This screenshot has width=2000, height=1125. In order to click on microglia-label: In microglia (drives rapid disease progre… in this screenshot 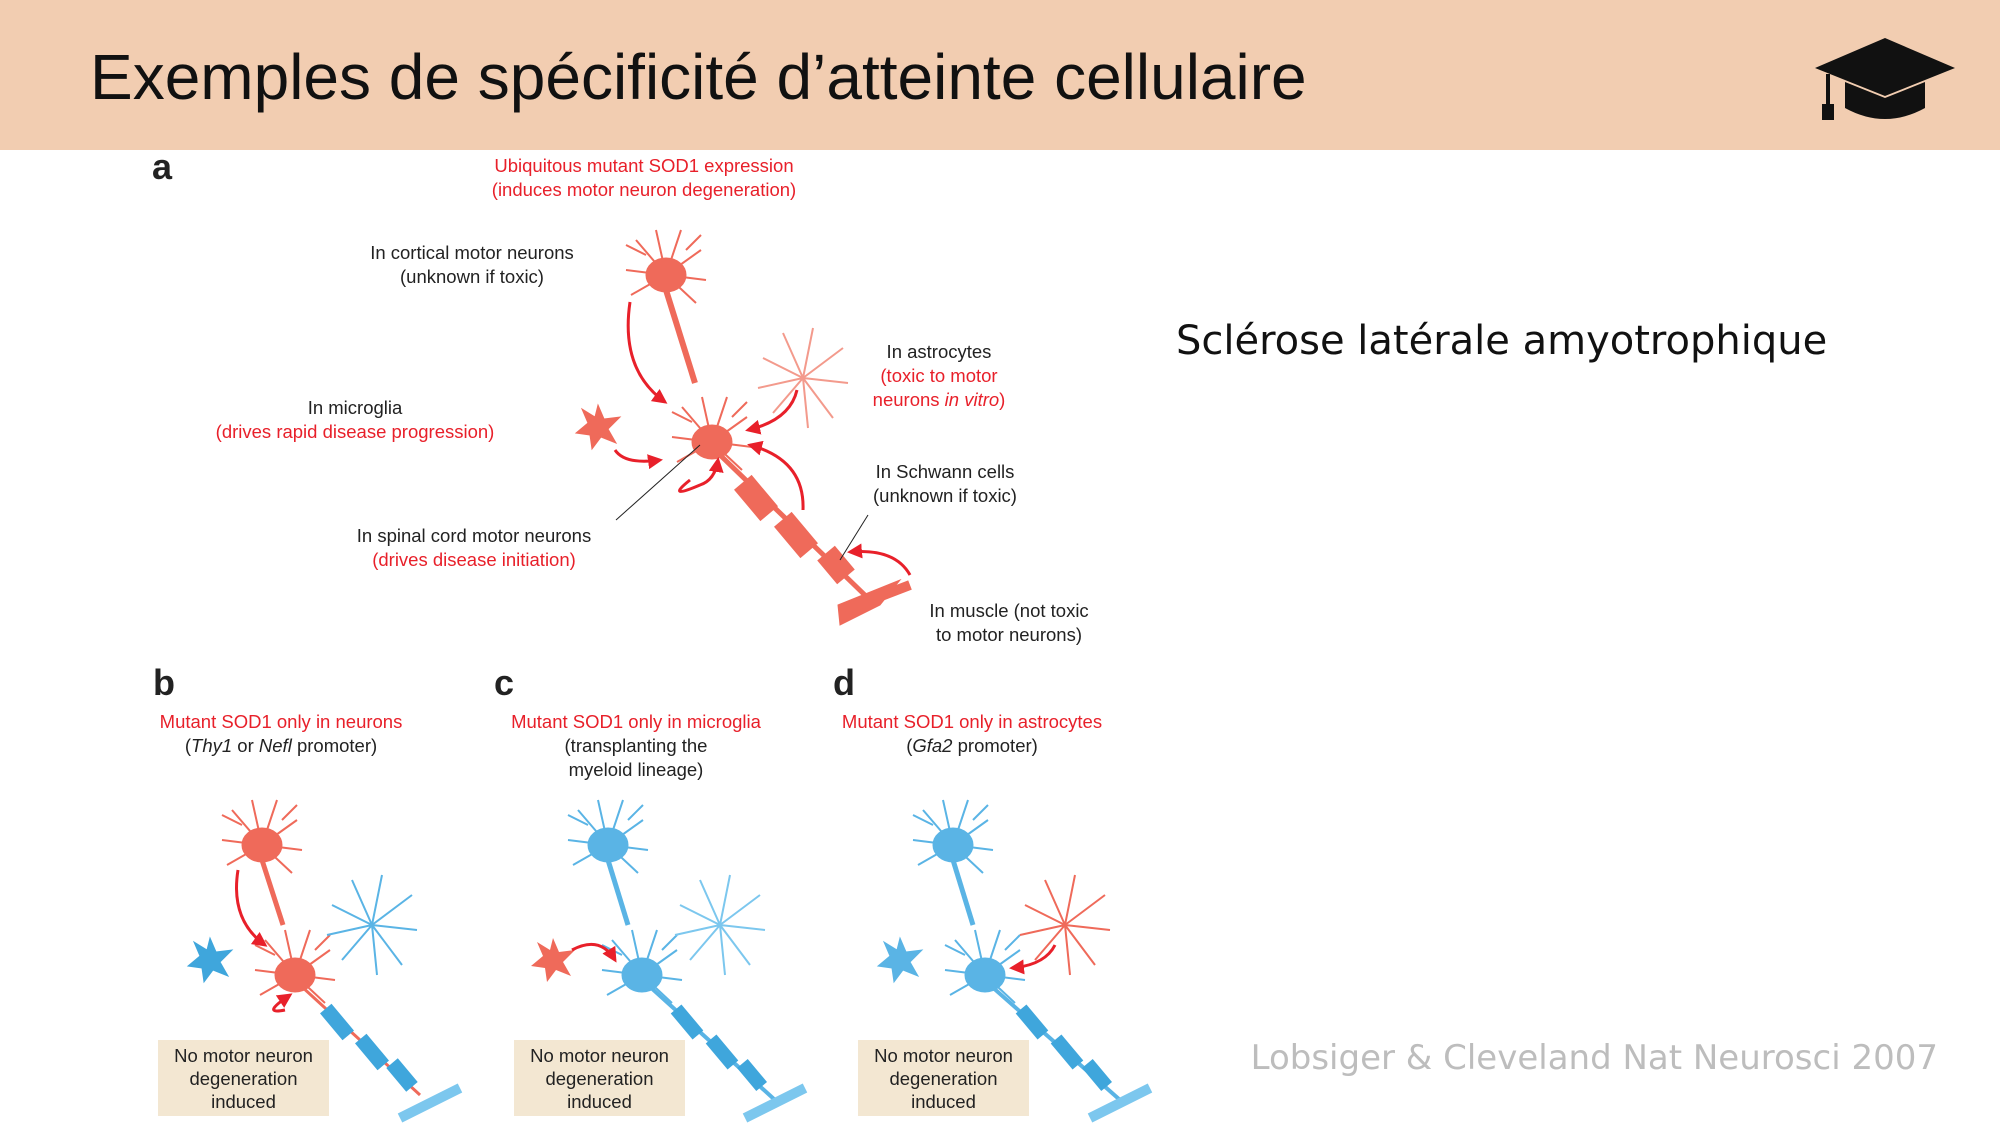, I will do `click(355, 420)`.